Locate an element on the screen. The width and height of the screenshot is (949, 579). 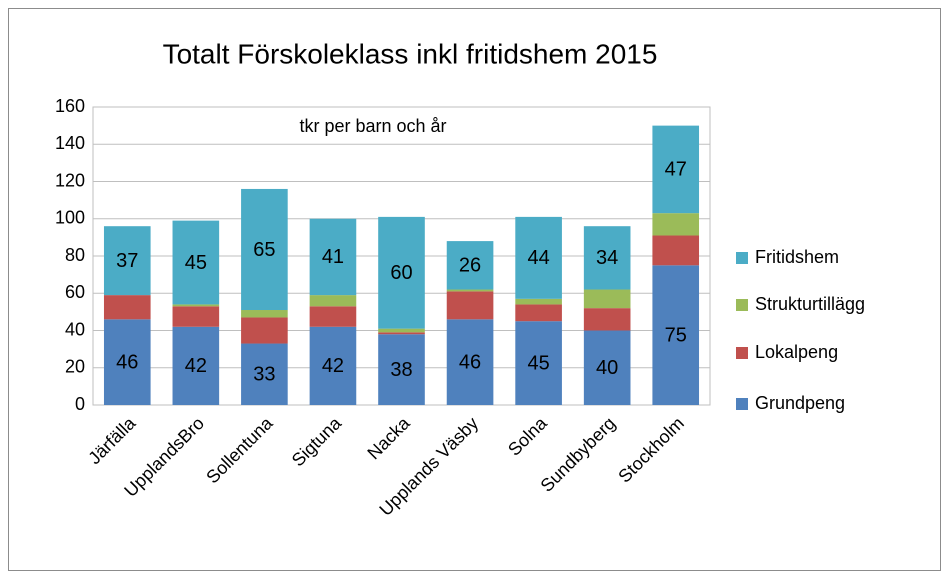
data-label: 60 is located at coordinates (401, 273).